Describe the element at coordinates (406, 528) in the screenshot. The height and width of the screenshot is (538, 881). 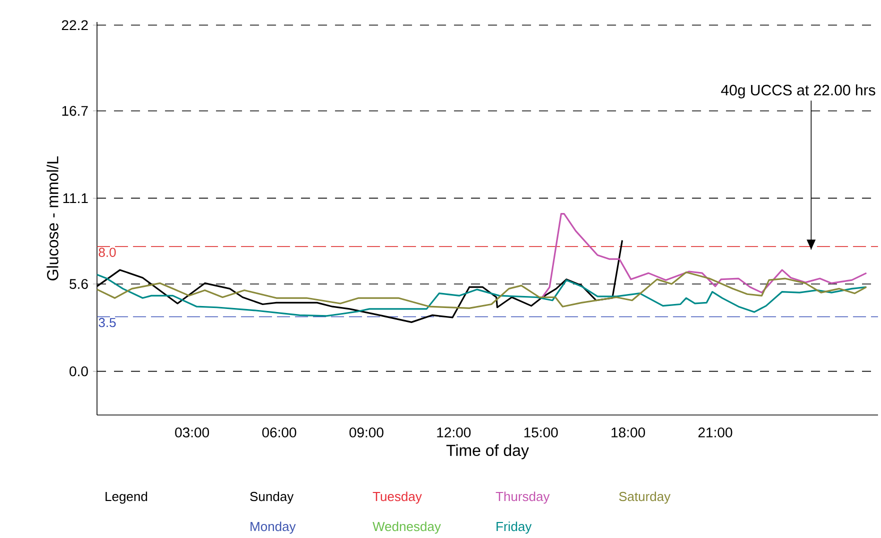
I see `legend-label: Wednesday` at that location.